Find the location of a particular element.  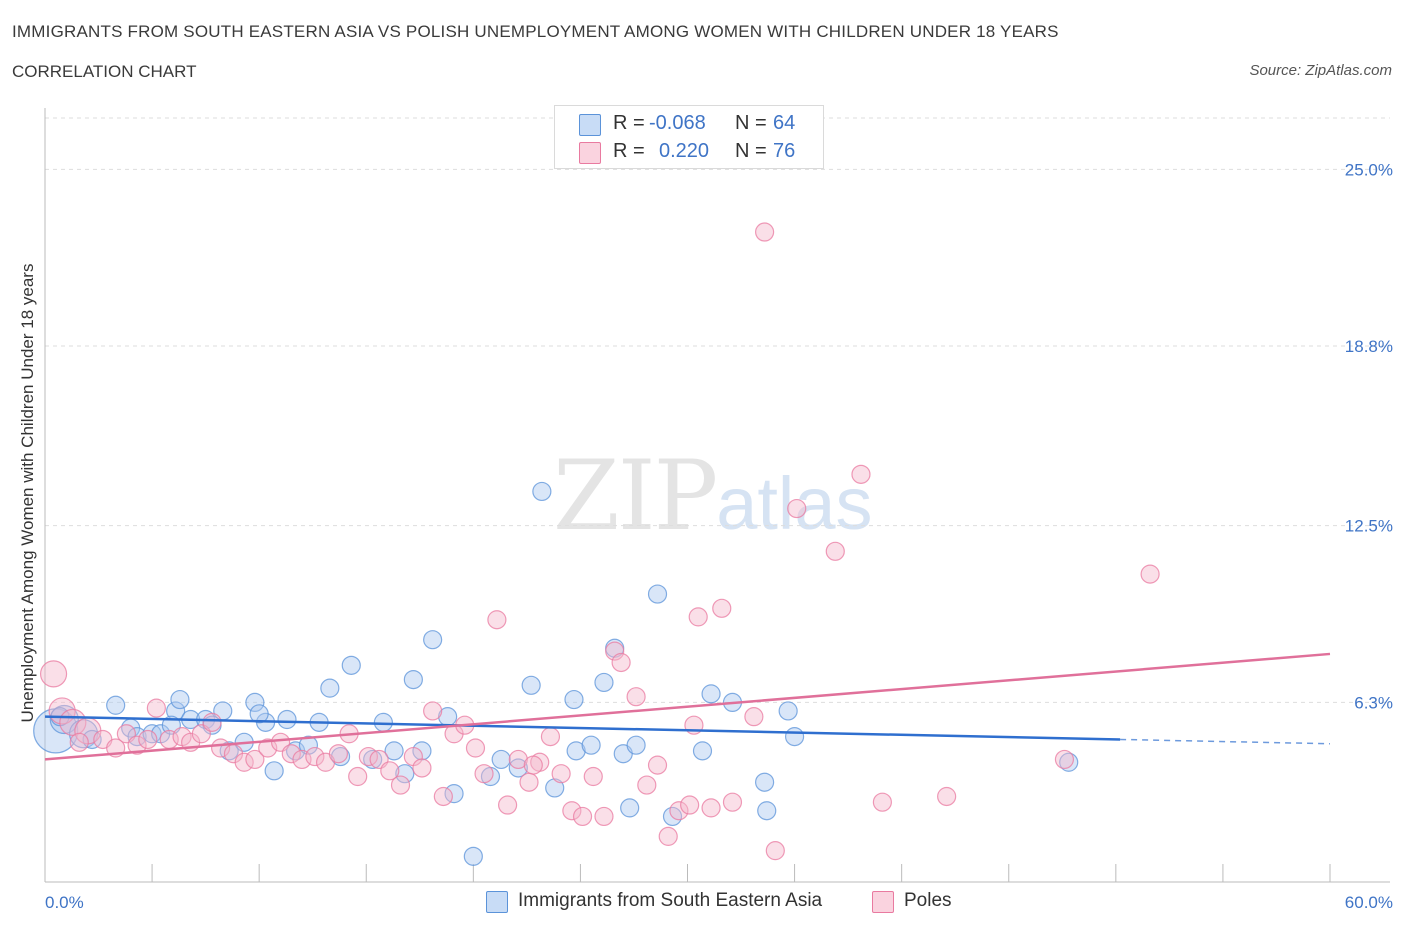

legend-label-immigrants: Immigrants from South Eastern Asia is located at coordinates (670, 900).